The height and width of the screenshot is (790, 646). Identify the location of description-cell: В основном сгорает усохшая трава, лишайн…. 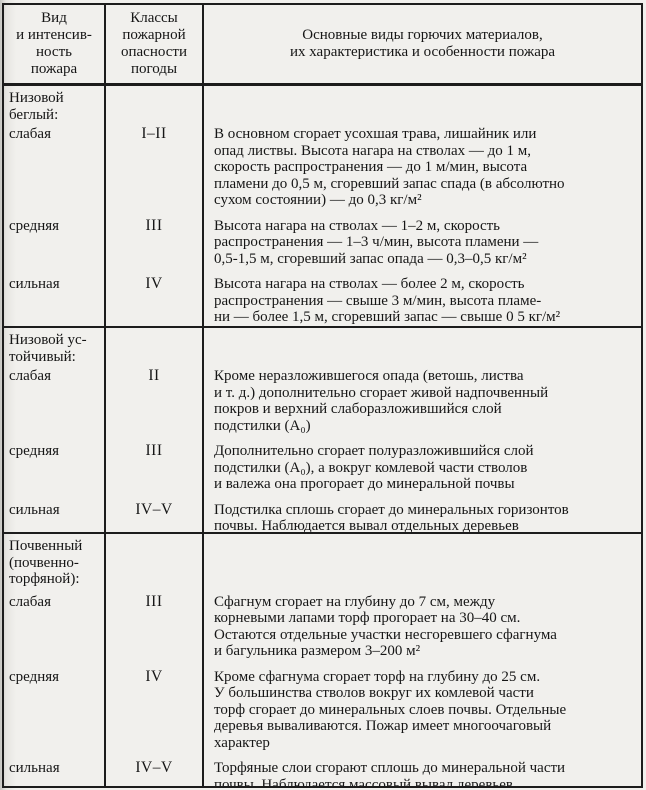
(389, 167).